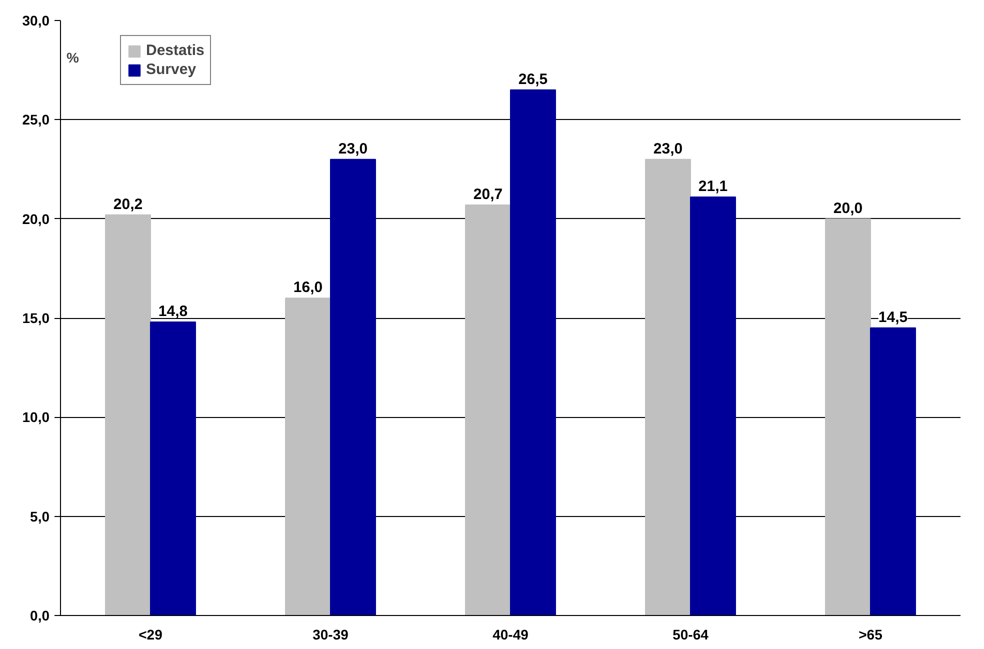 This screenshot has width=984, height=649. What do you see at coordinates (36, 218) in the screenshot?
I see `y-tick-label: 20,0` at bounding box center [36, 218].